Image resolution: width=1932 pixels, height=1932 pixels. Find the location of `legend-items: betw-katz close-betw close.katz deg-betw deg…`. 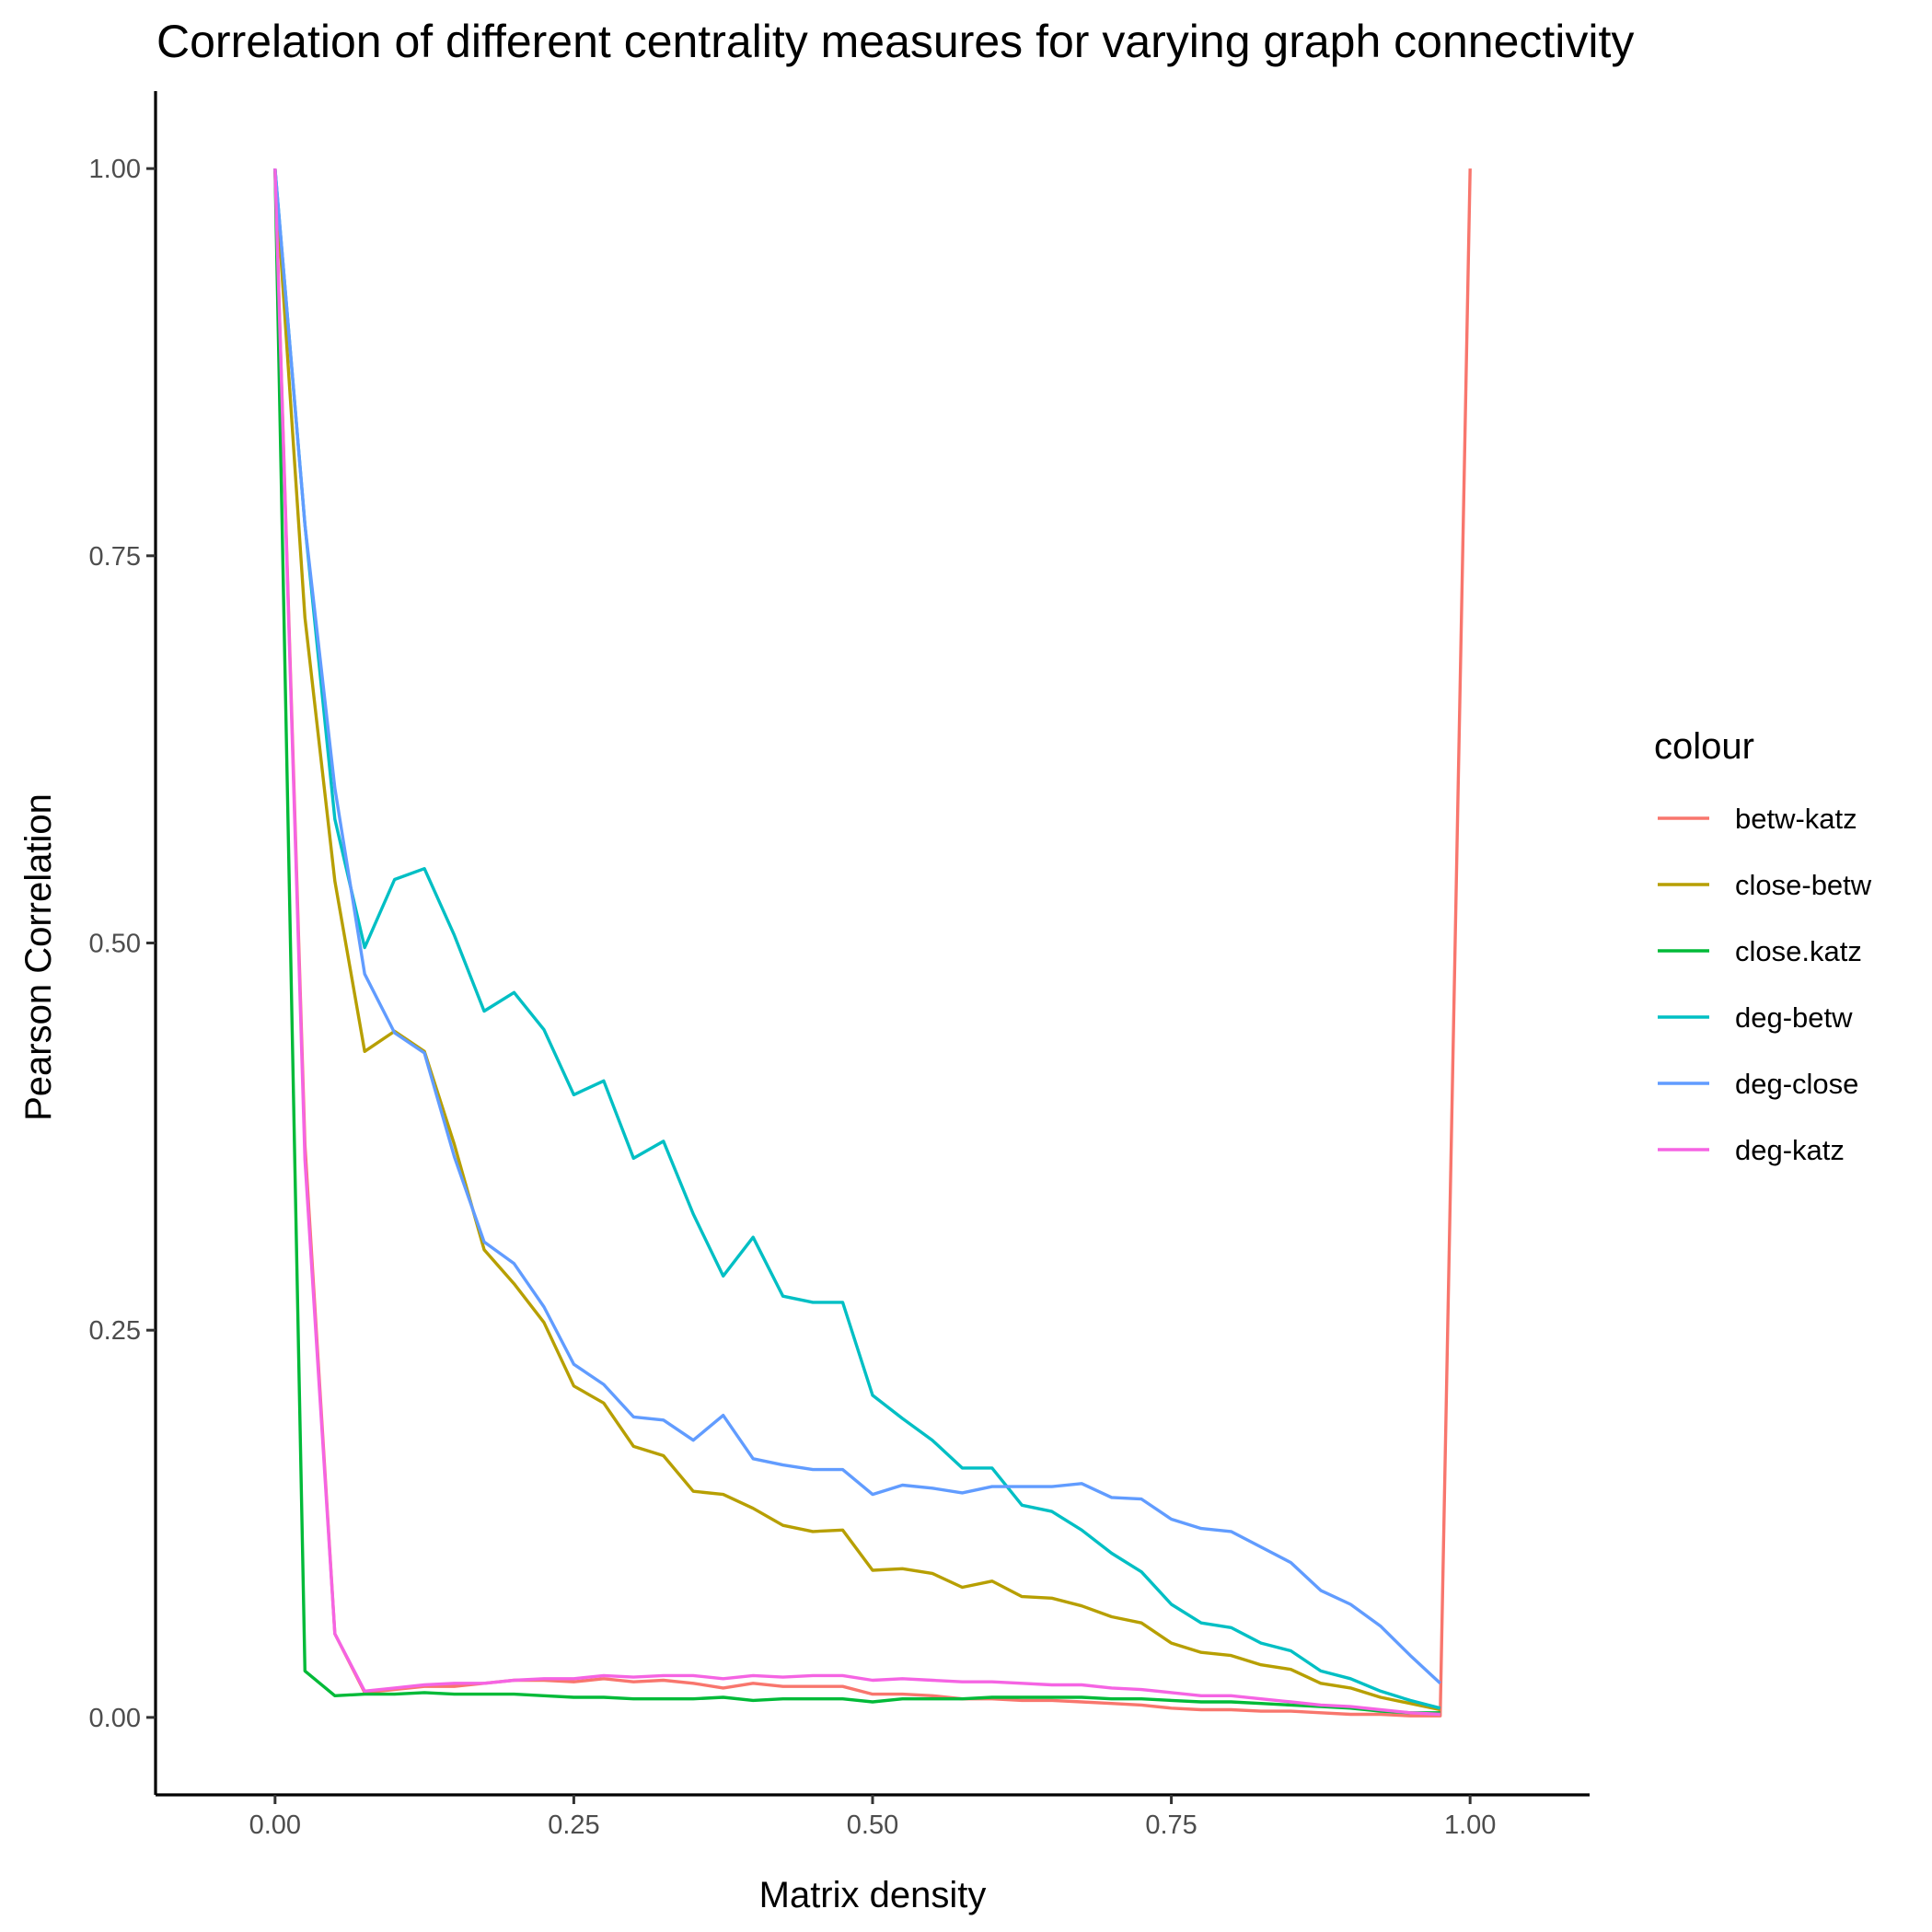

legend-items: betw-katz close-betw close.katz deg-betw deg… is located at coordinates (1765, 985).